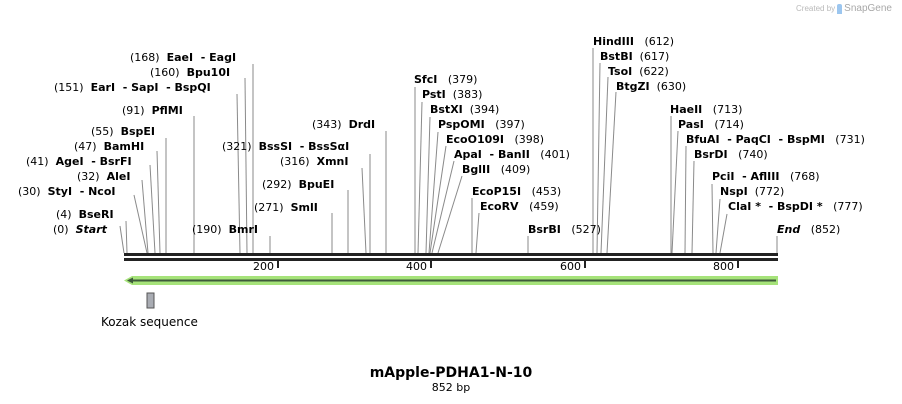 The width and height of the screenshot is (902, 404). I want to click on site-clai-bspdi: ClaI * - BspDI * (777), so click(795, 206).